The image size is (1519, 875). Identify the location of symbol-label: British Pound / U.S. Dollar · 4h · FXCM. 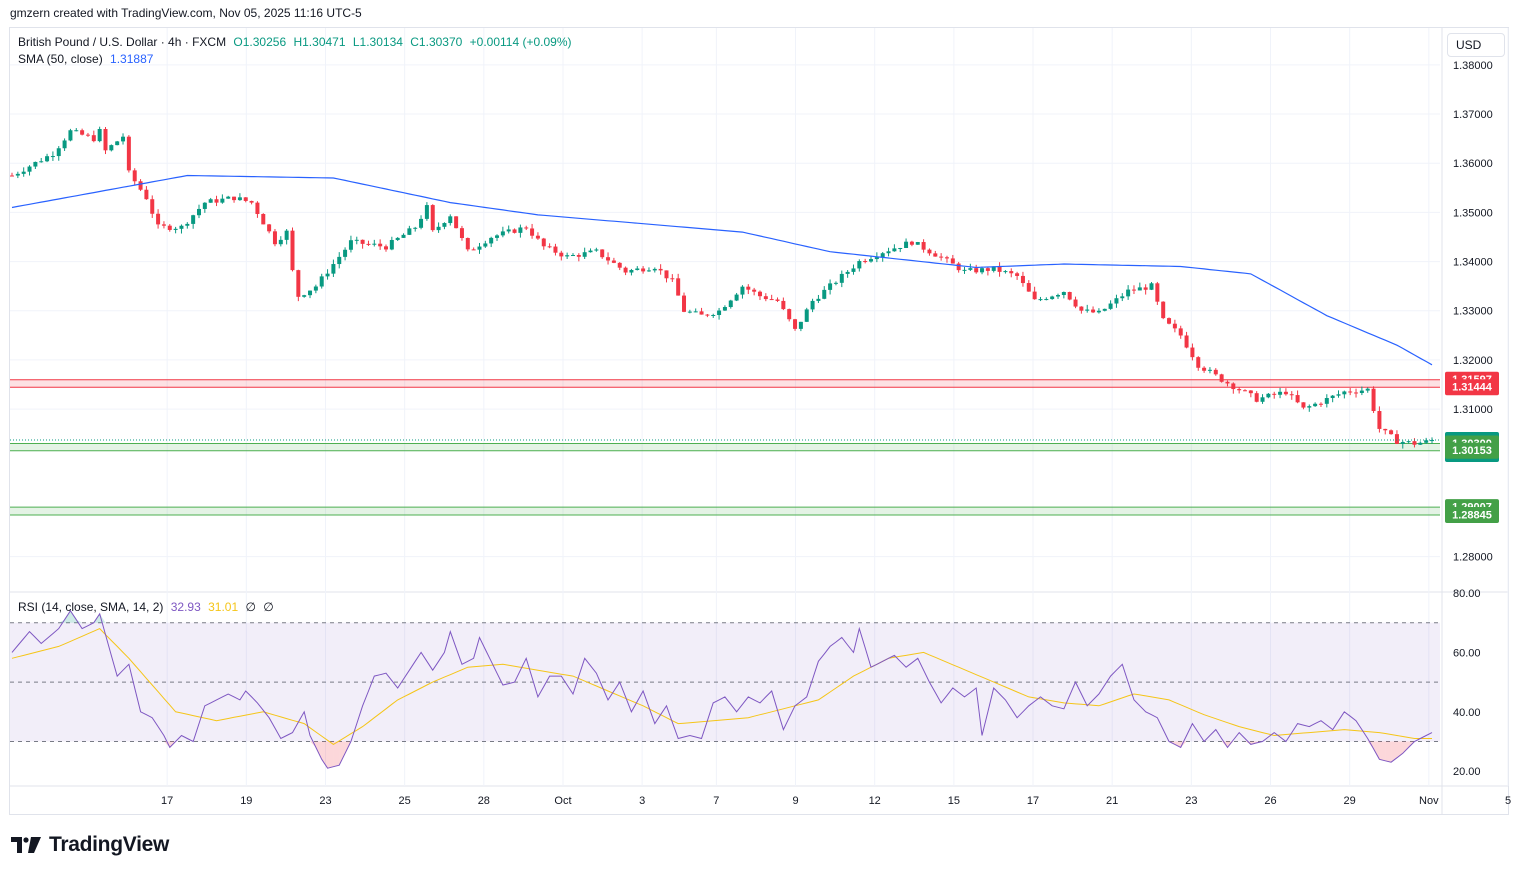
(122, 42).